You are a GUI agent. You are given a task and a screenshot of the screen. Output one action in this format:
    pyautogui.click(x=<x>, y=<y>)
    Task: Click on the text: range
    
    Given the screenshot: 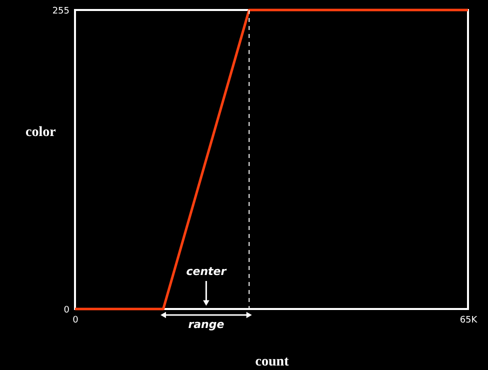 What is the action you would take?
    pyautogui.click(x=206, y=324)
    